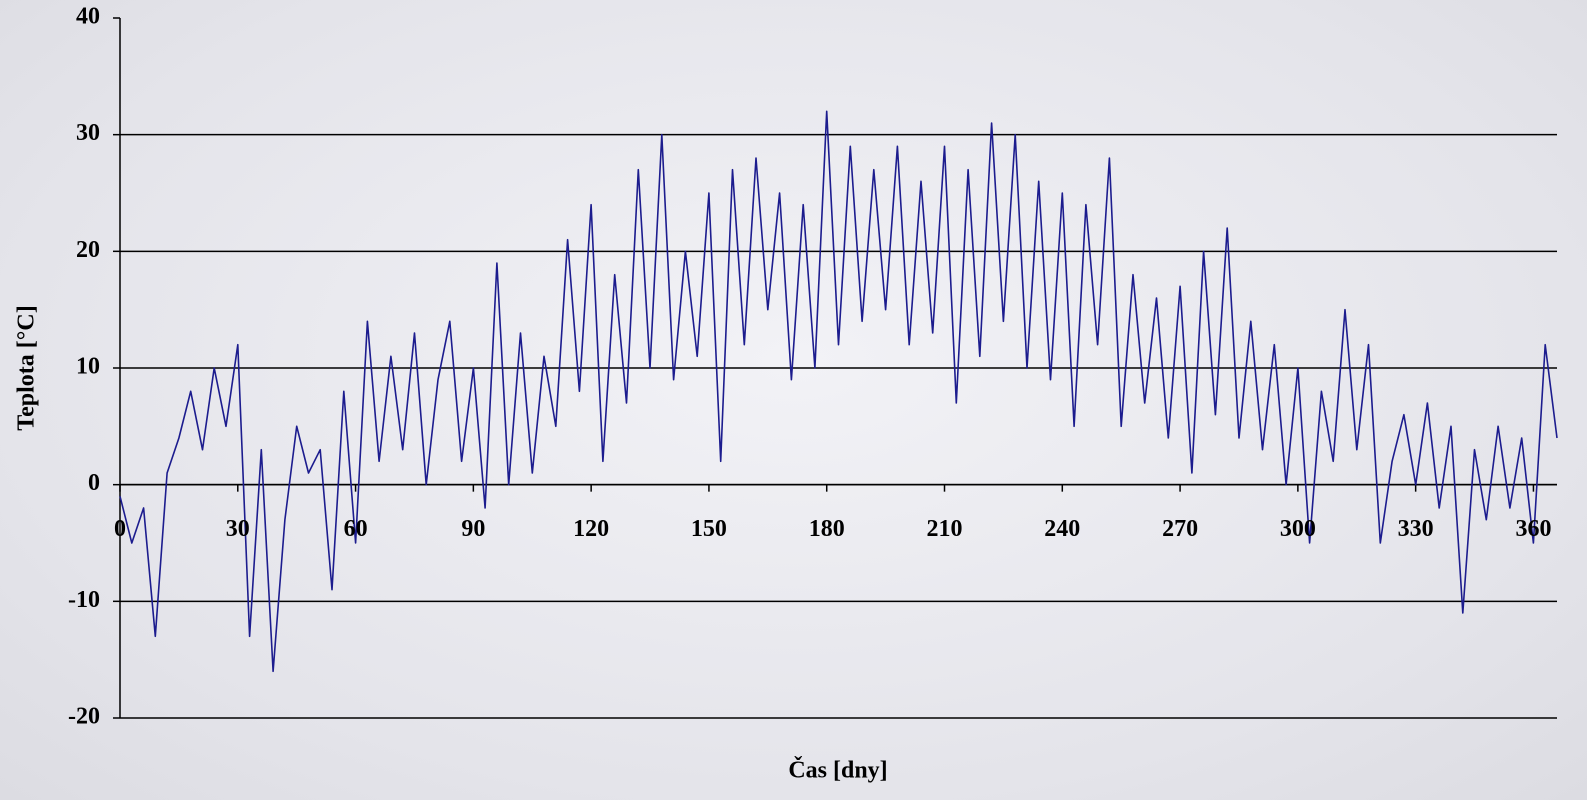 The height and width of the screenshot is (800, 1587). Describe the element at coordinates (945, 529) in the screenshot. I see `x-tick-label: 210` at that location.